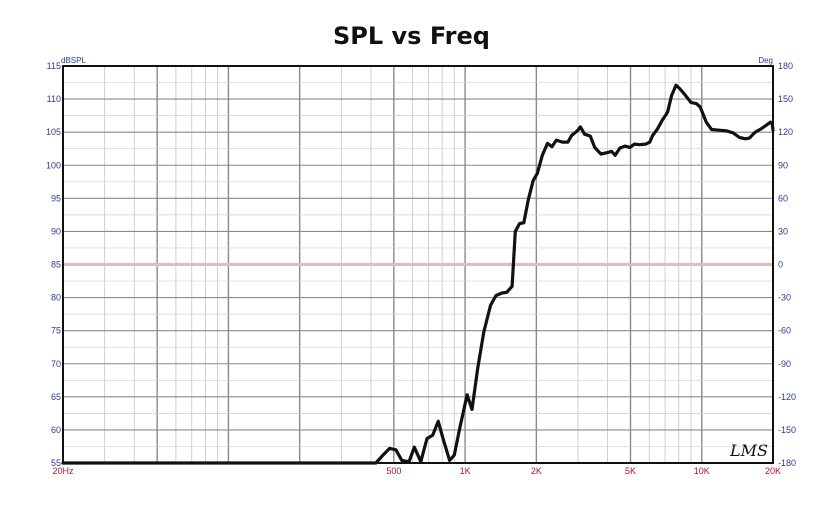 The image size is (823, 510). I want to click on y-right-tick-label: -180, so click(787, 463).